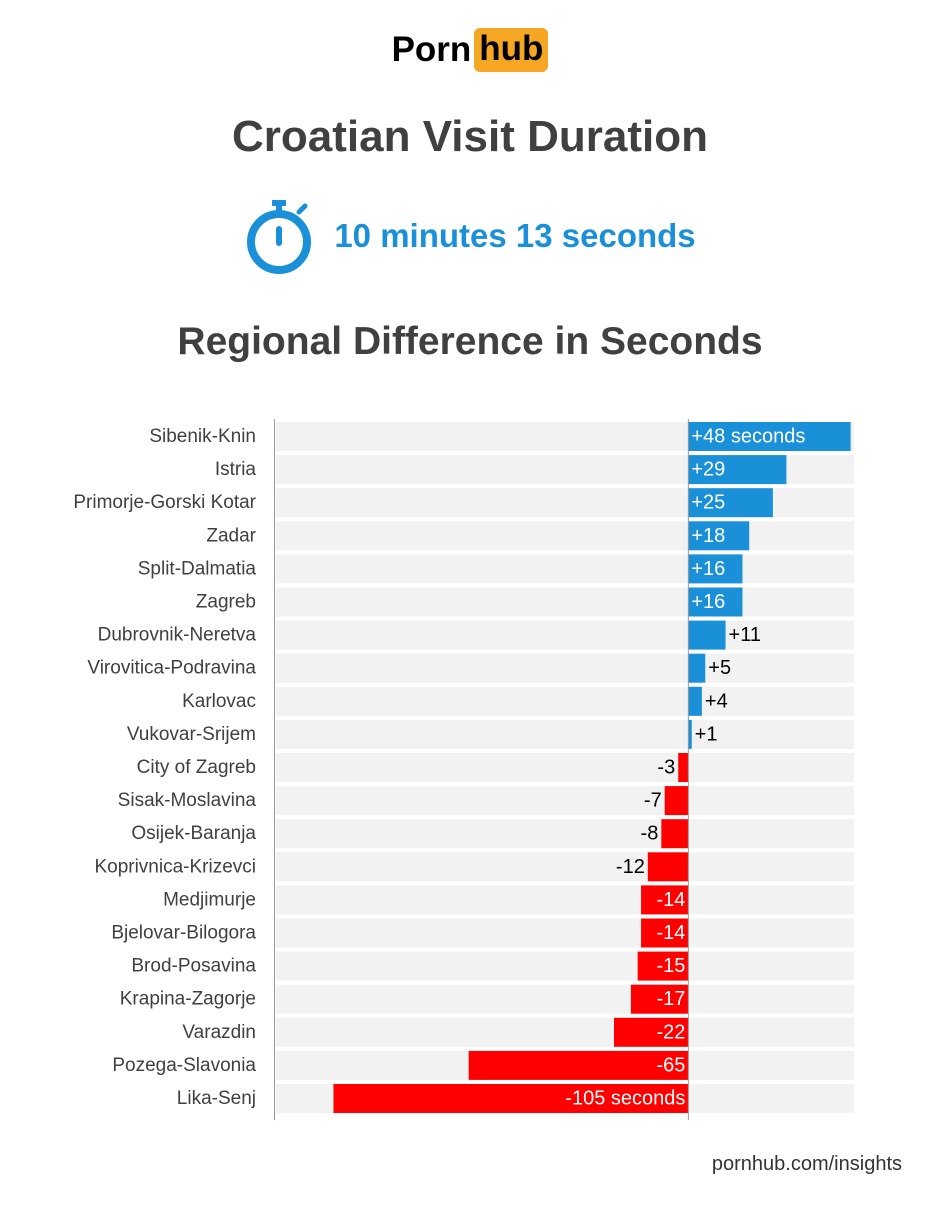  I want to click on page-title: Croatian Visit Duration, so click(470, 136).